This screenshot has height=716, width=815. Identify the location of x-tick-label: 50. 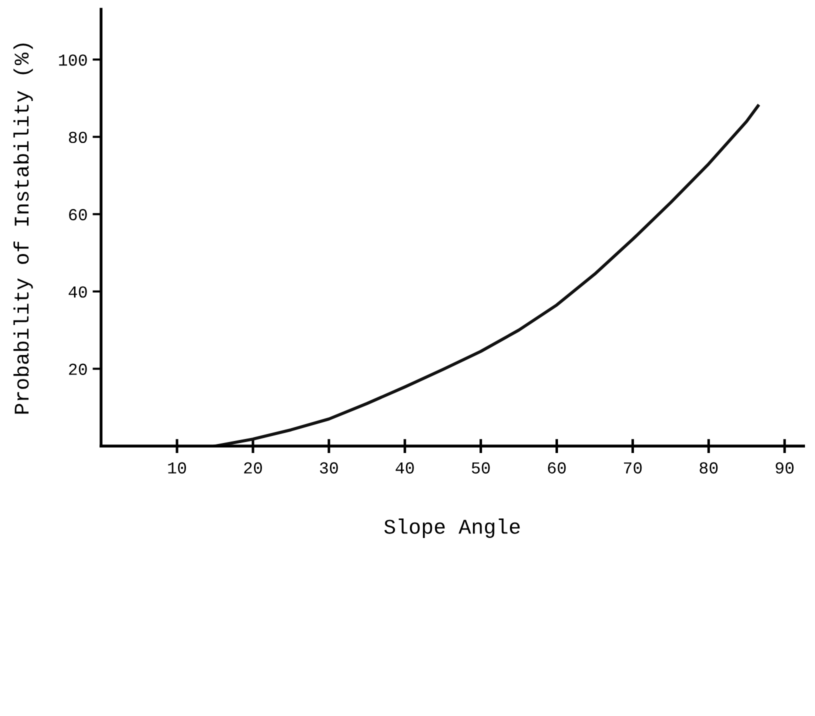
(481, 468).